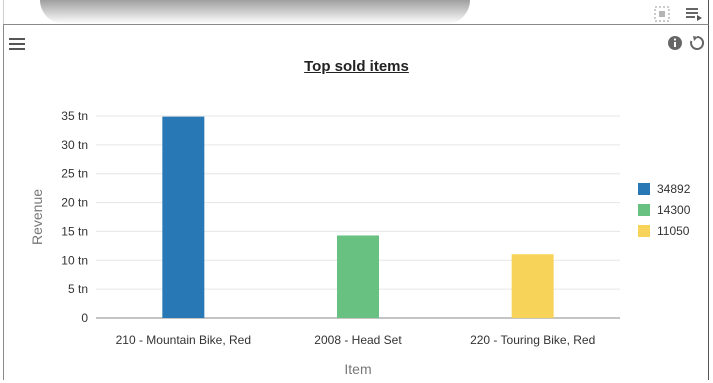 This screenshot has width=713, height=383. What do you see at coordinates (78, 289) in the screenshot?
I see `y-tick-label: 5 tn` at bounding box center [78, 289].